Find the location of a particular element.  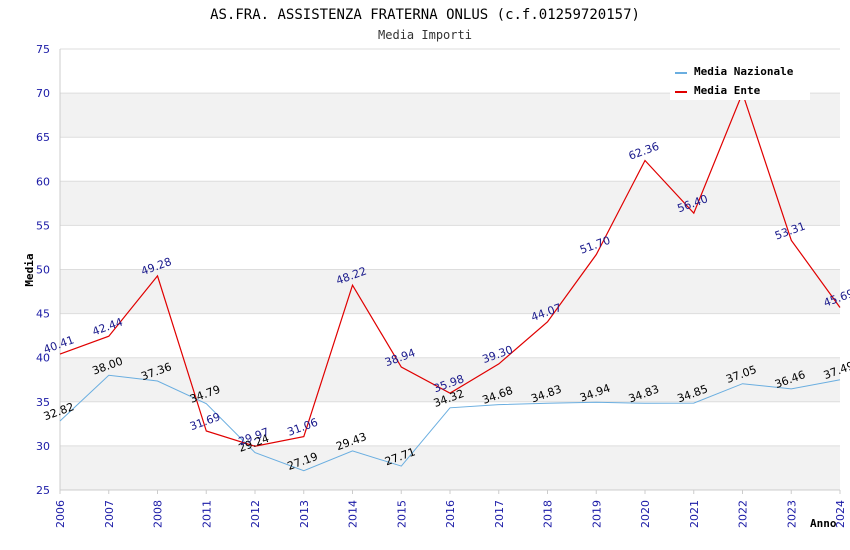

legend-box is located at coordinates (740, 80).